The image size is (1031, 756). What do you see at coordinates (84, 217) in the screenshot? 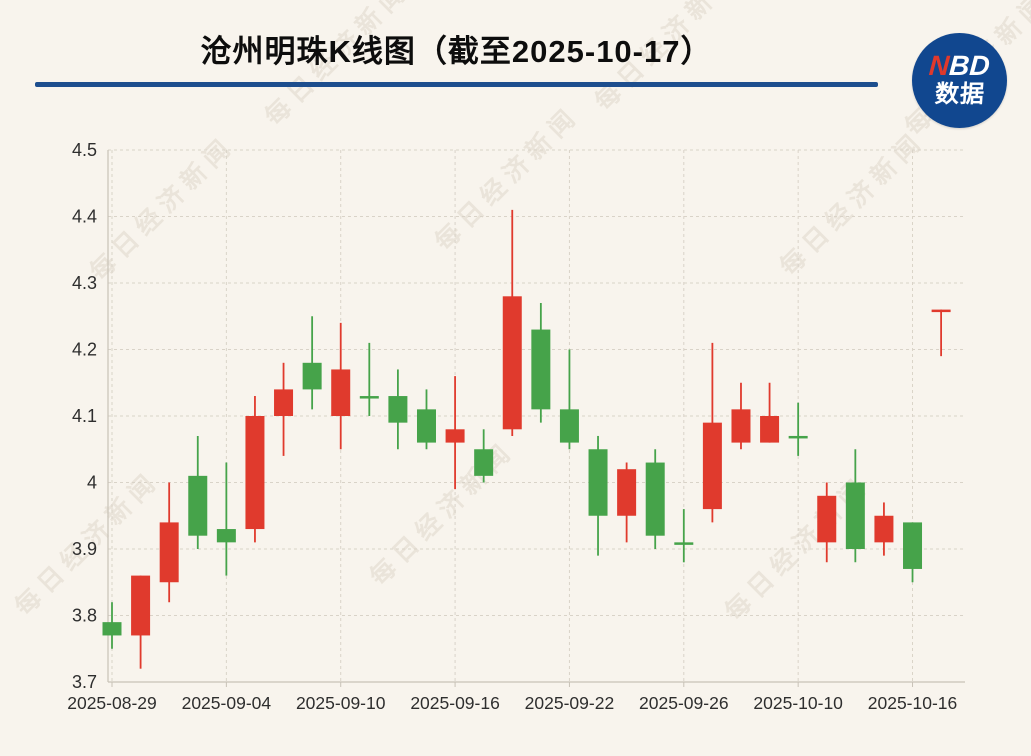
I see `y-axis-label: 4.4` at bounding box center [84, 217].